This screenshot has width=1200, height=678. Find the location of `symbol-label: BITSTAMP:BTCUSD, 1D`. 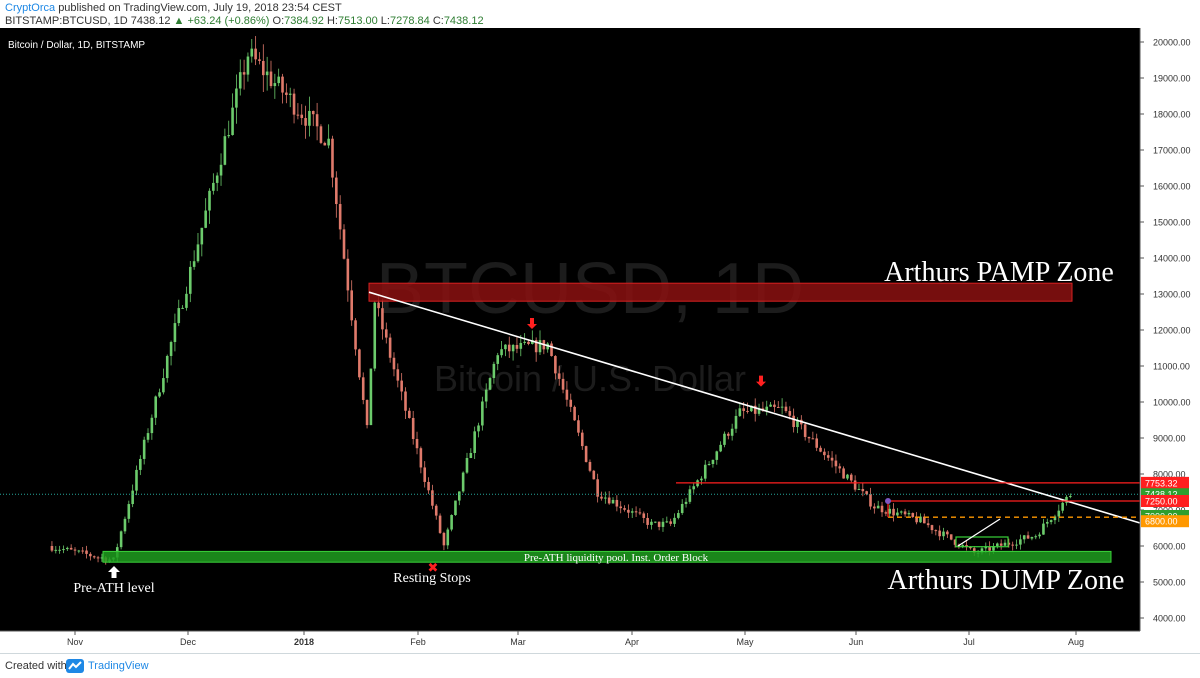

symbol-label: BITSTAMP:BTCUSD, 1D is located at coordinates (66, 21).